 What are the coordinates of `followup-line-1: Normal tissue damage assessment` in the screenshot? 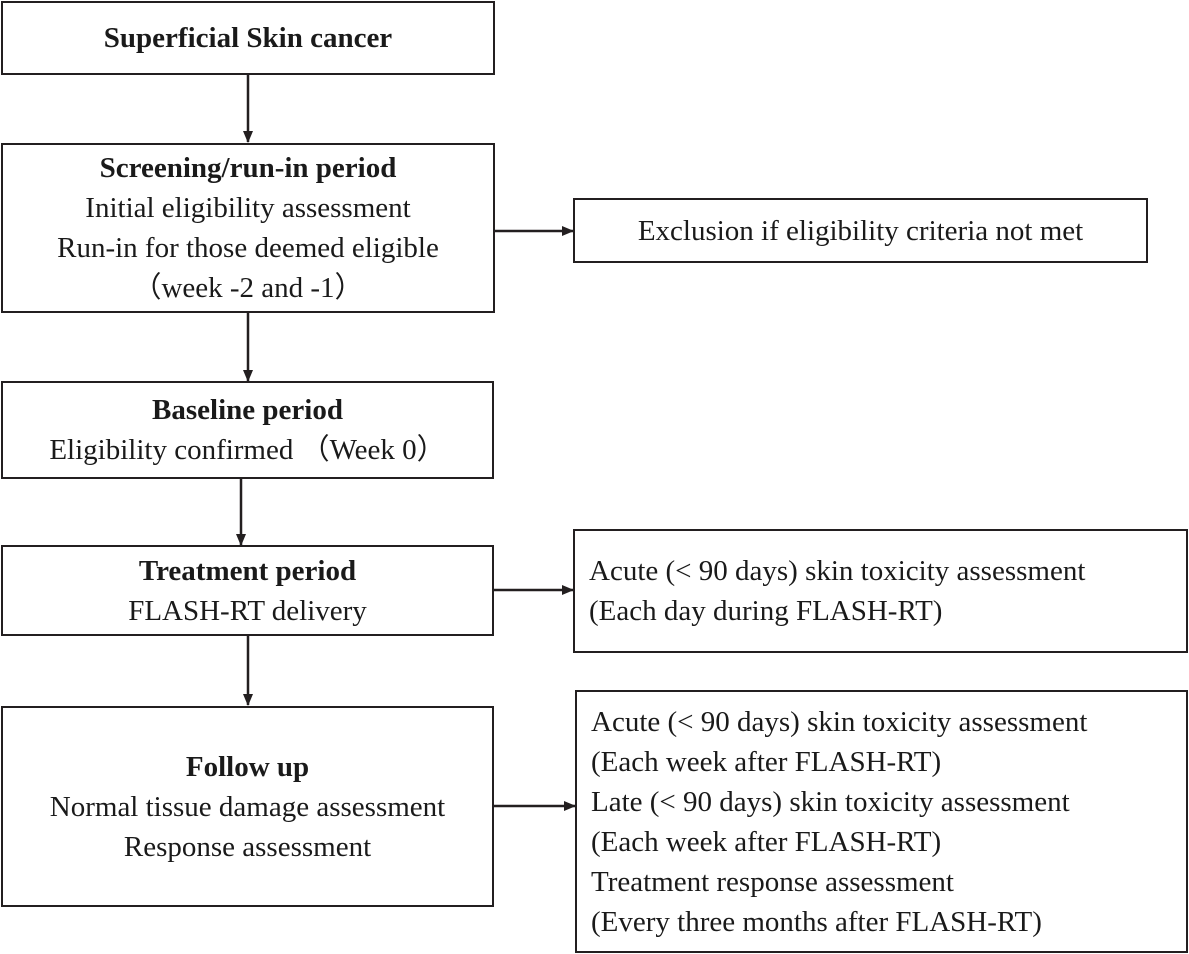 It's located at (247, 806).